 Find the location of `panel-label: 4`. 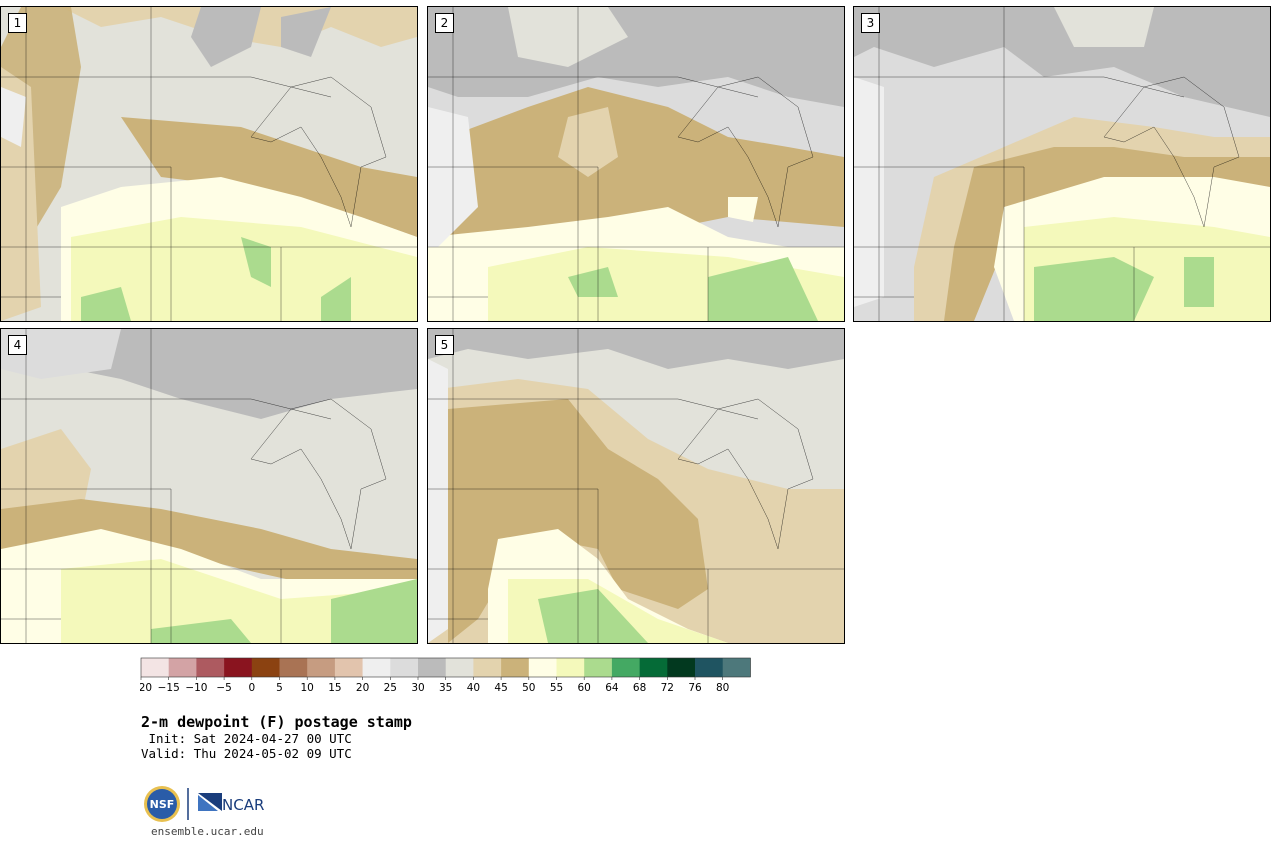

panel-label: 4 is located at coordinates (17, 345).